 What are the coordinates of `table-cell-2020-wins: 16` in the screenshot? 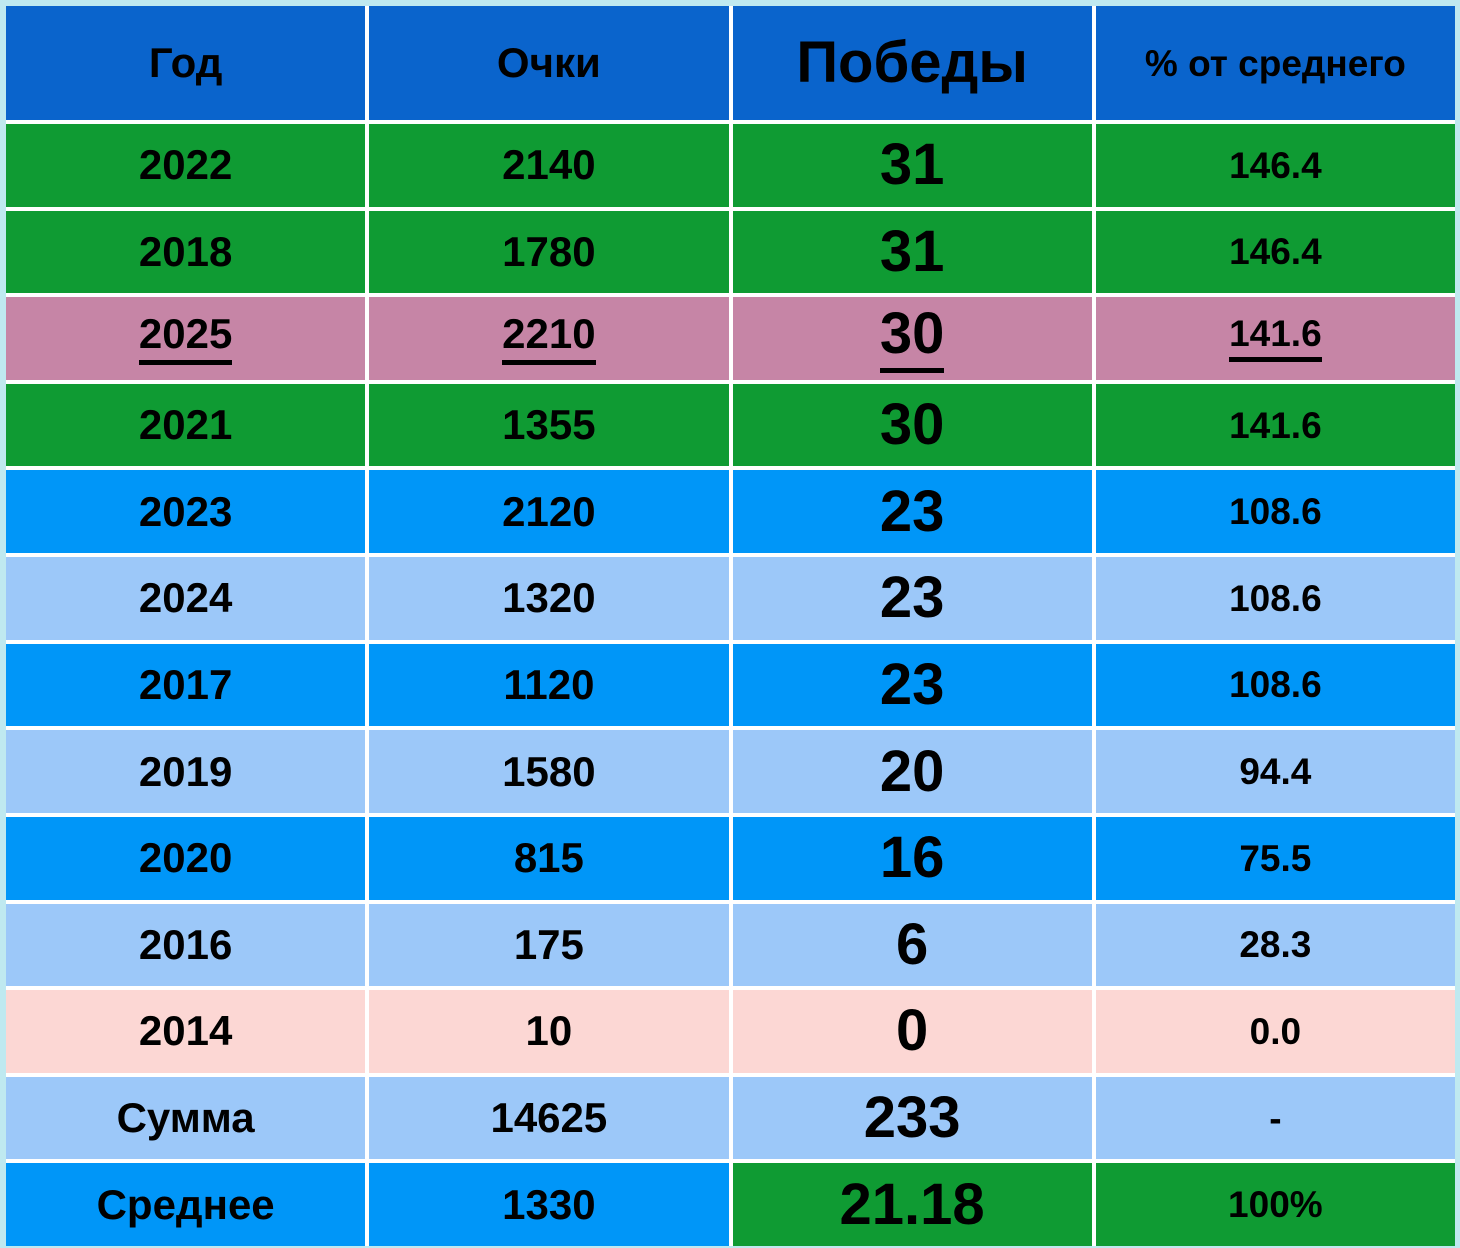 It's located at (912, 858).